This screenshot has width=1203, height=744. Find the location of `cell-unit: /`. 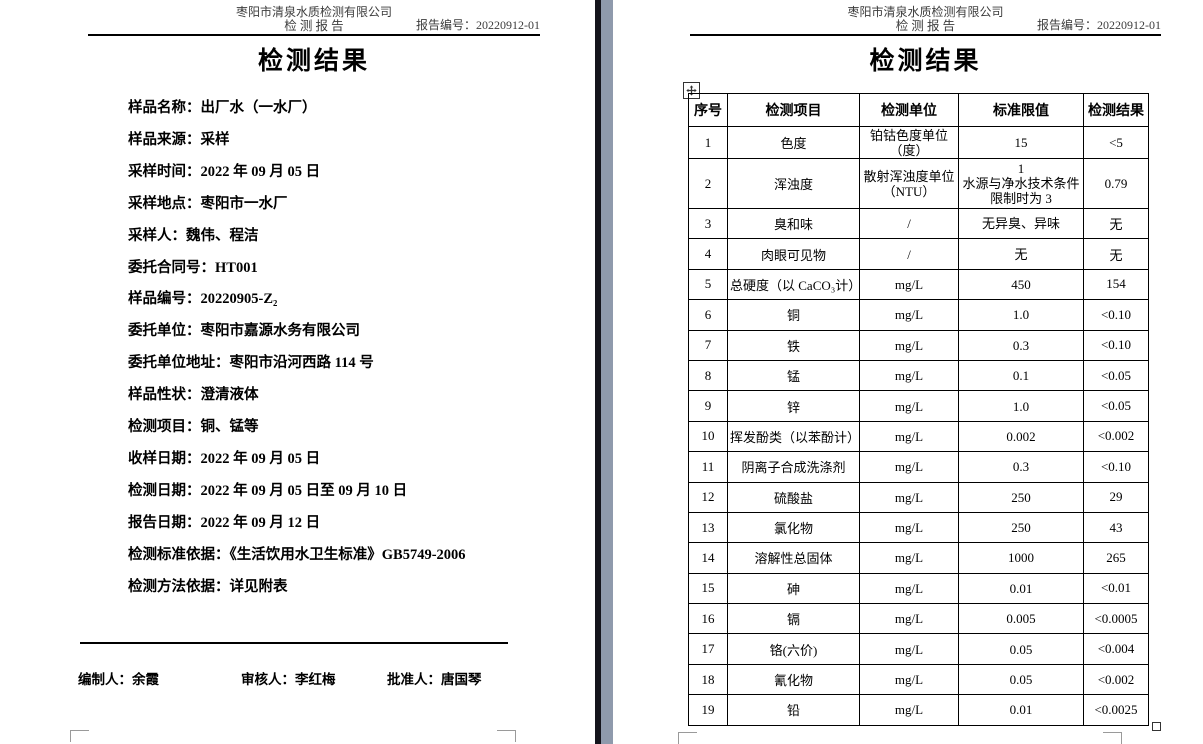

cell-unit: / is located at coordinates (909, 254).